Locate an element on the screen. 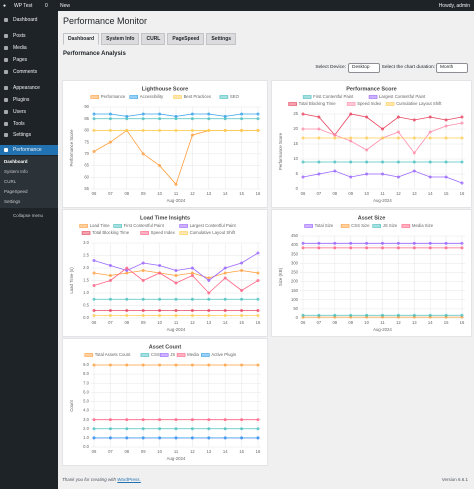 This screenshot has width=474, height=489. legend-label: CSS is located at coordinates (155, 354).